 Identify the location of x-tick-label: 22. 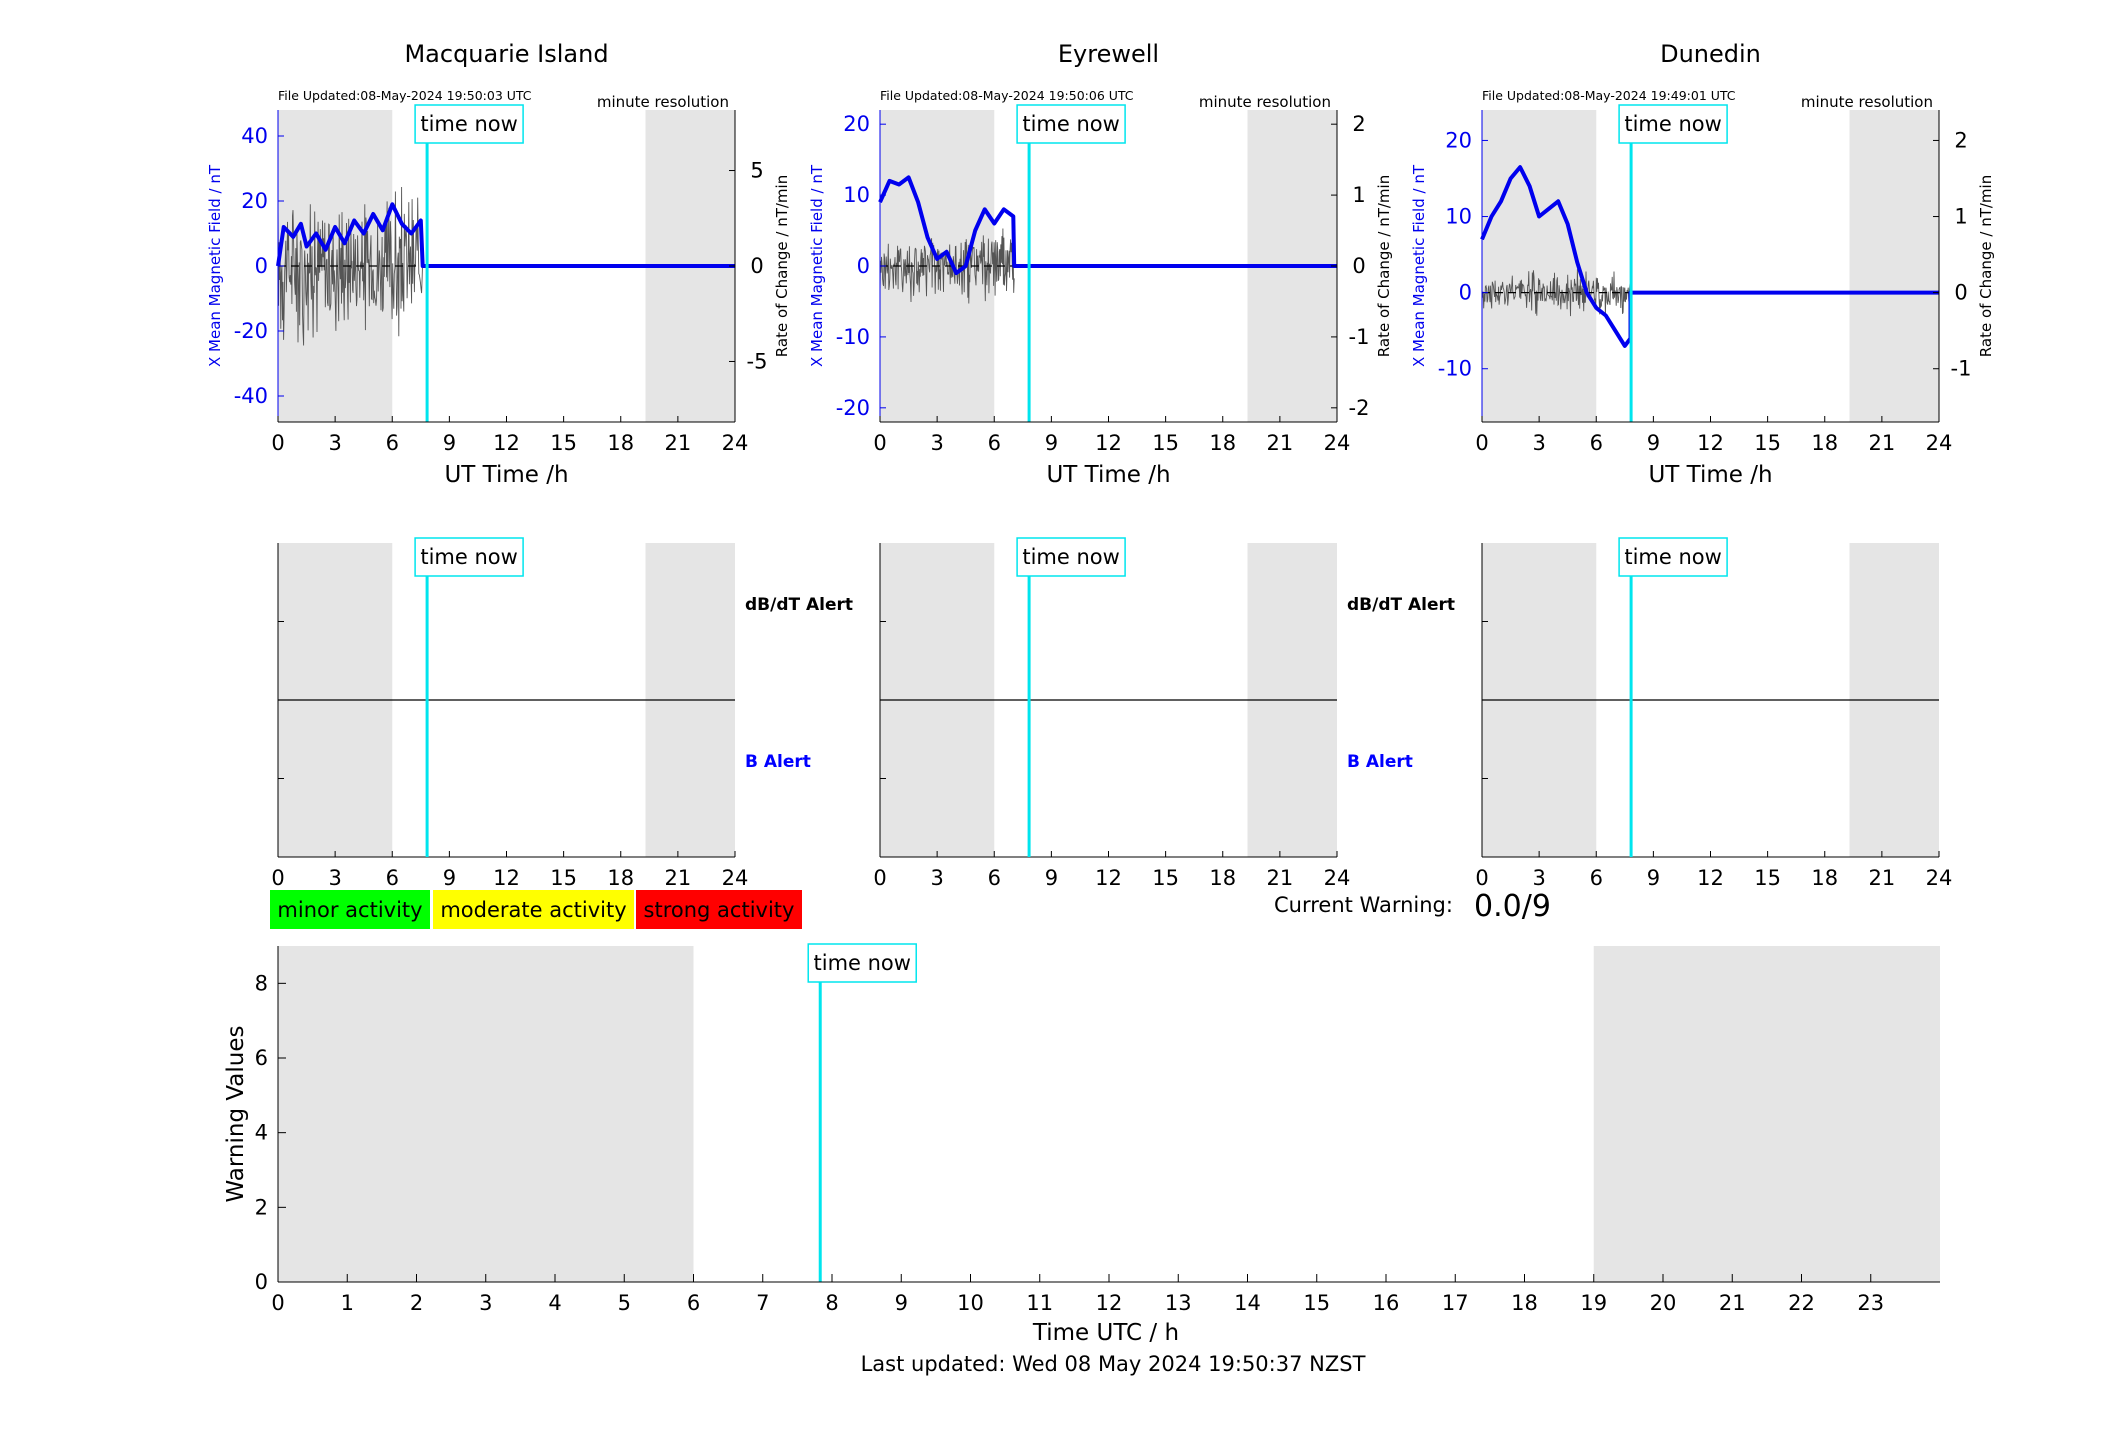
(1801, 1303).